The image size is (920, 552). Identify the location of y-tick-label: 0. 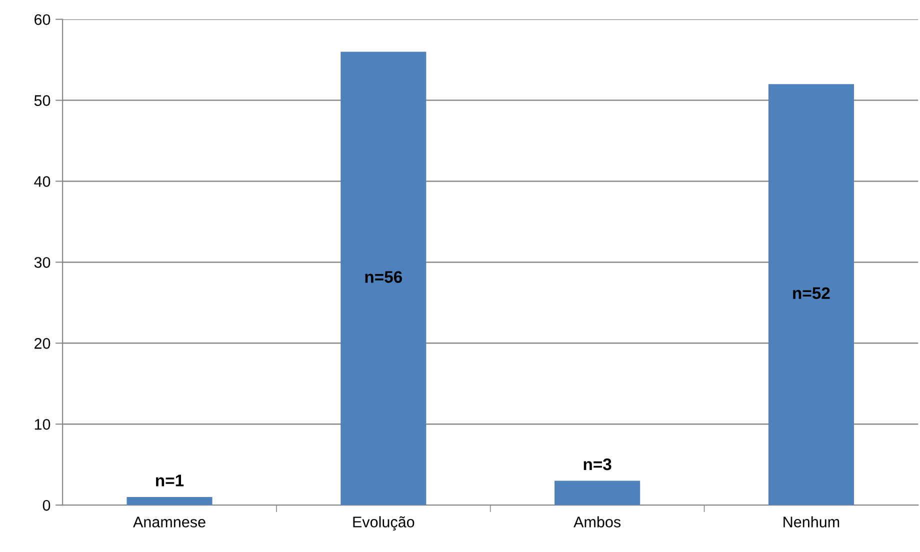
(46, 505).